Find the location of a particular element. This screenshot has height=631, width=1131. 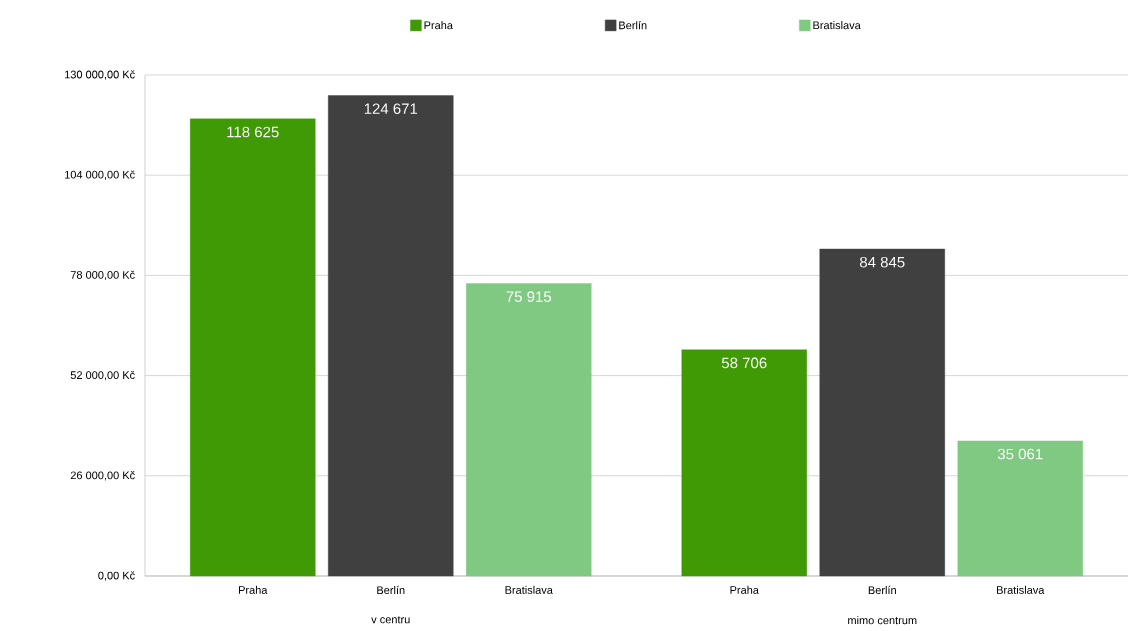

y-tick-label: 26 000,00 Kč is located at coordinates (102, 476).